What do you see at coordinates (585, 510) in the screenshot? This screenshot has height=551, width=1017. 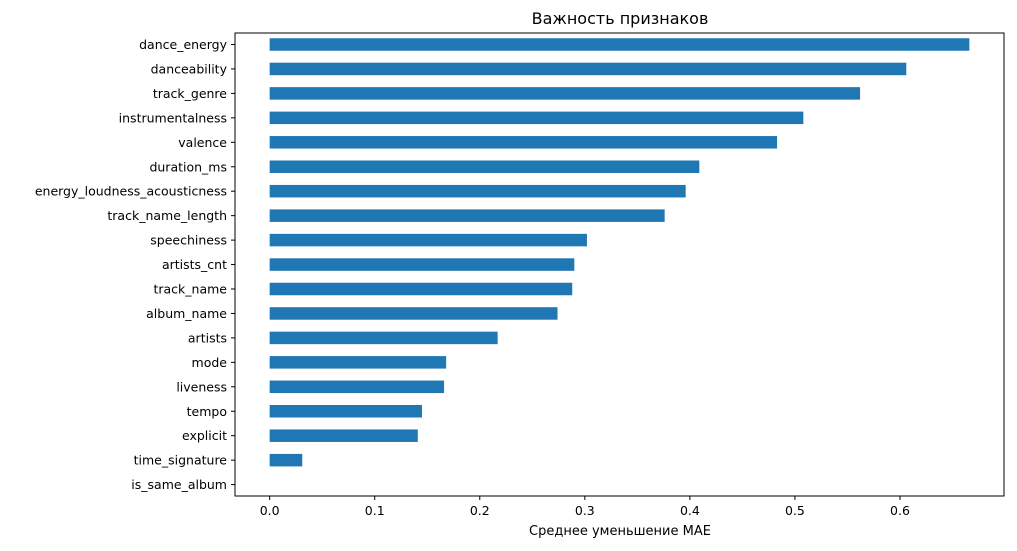 I see `x-tick-label: 0.3` at bounding box center [585, 510].